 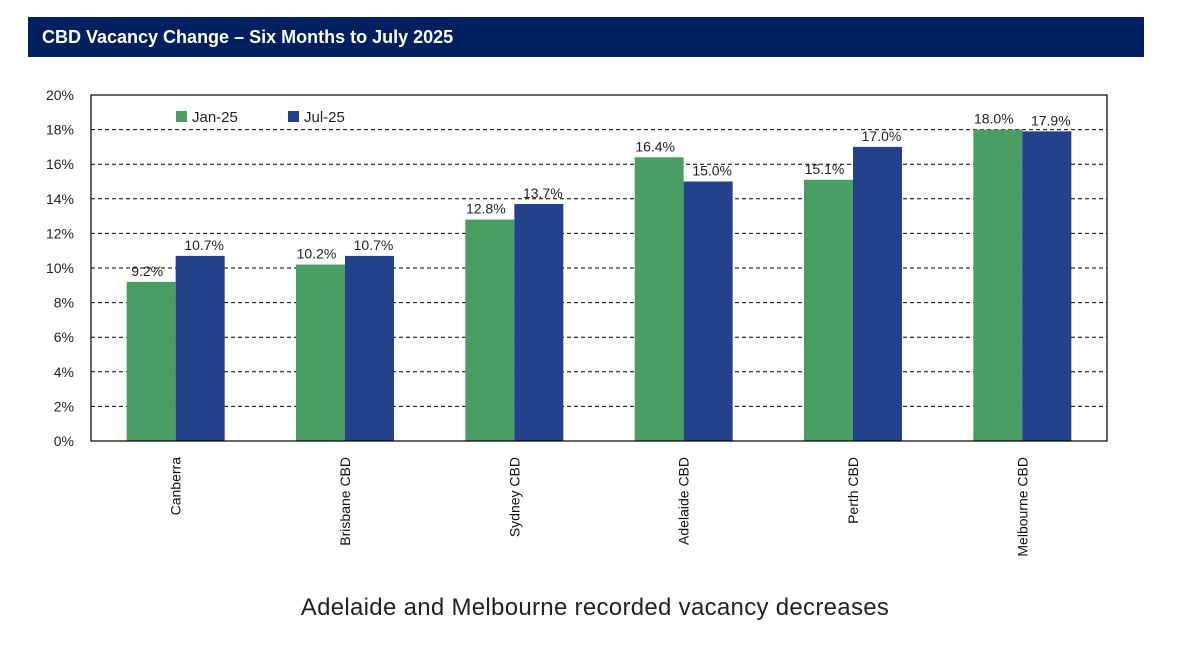 I want to click on legend-swatch-jan, so click(x=181, y=116).